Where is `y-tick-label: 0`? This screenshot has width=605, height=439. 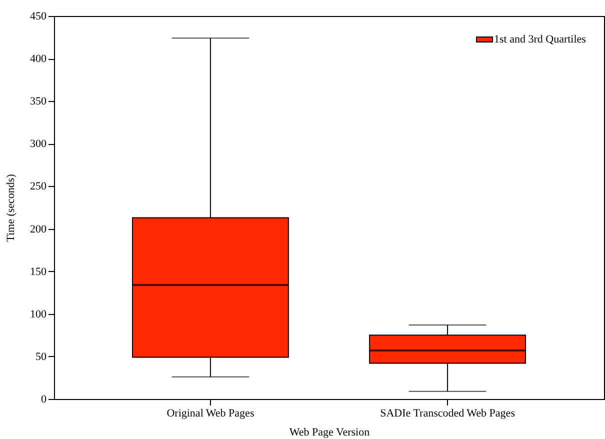
y-tick-label: 0 is located at coordinates (44, 400).